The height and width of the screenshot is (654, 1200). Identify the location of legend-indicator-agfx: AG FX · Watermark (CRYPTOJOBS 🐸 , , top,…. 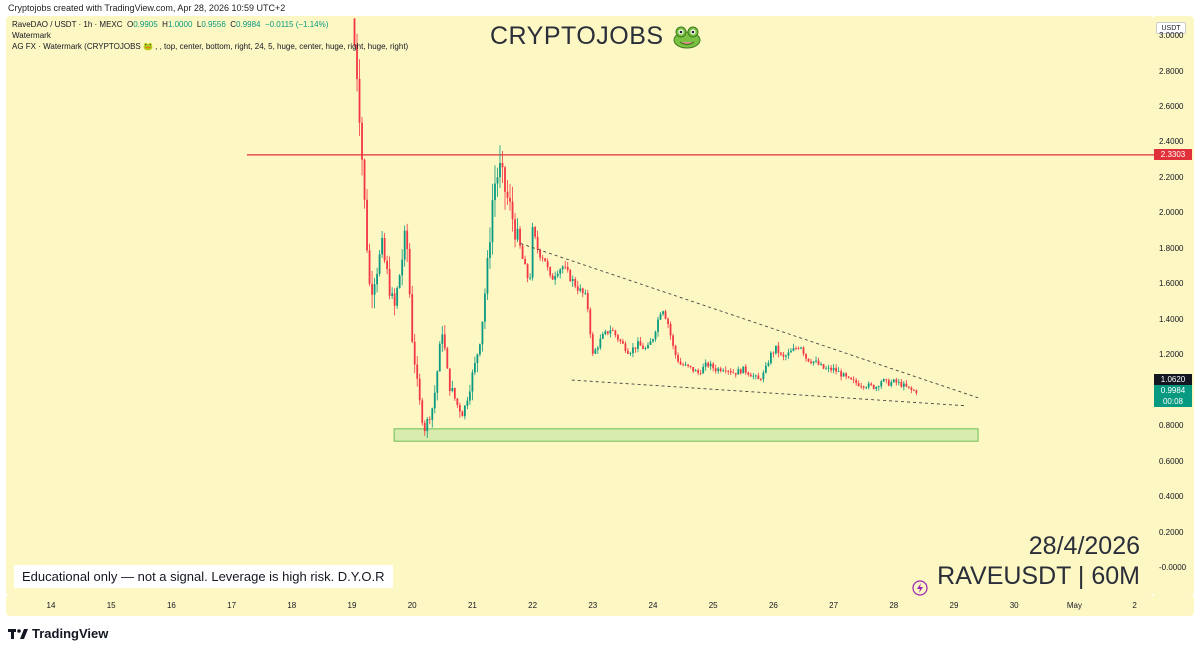
(210, 46).